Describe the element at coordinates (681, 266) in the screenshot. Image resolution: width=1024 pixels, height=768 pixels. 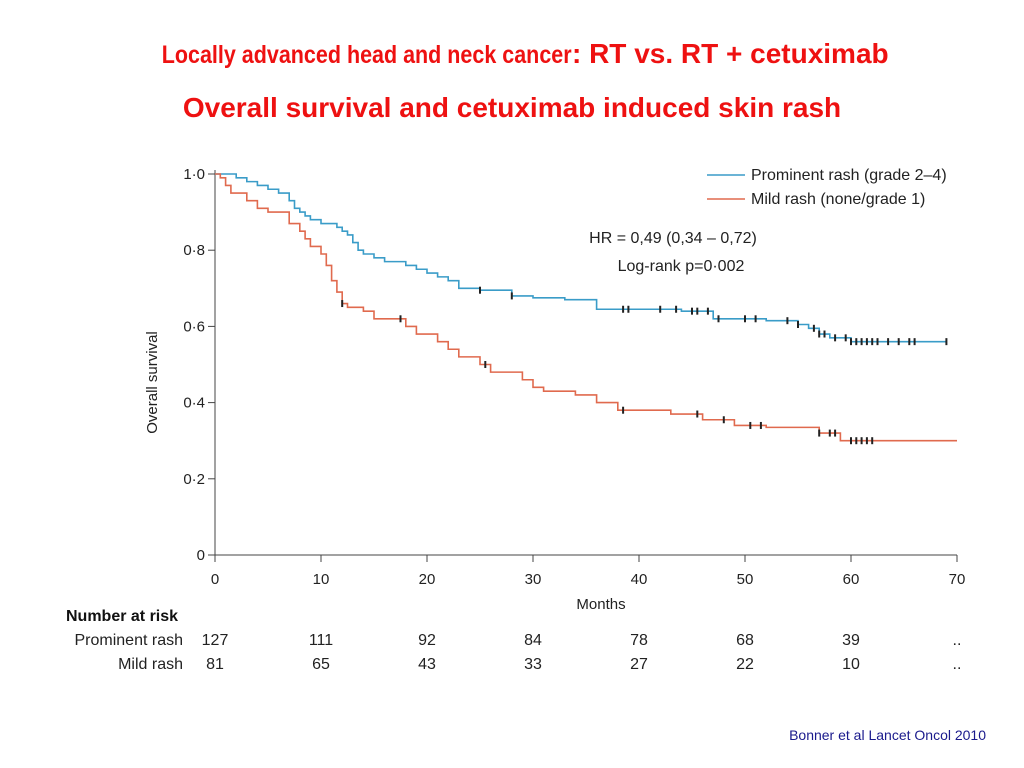
I see `log-rank-annotation: Log-rank p=0·002` at that location.